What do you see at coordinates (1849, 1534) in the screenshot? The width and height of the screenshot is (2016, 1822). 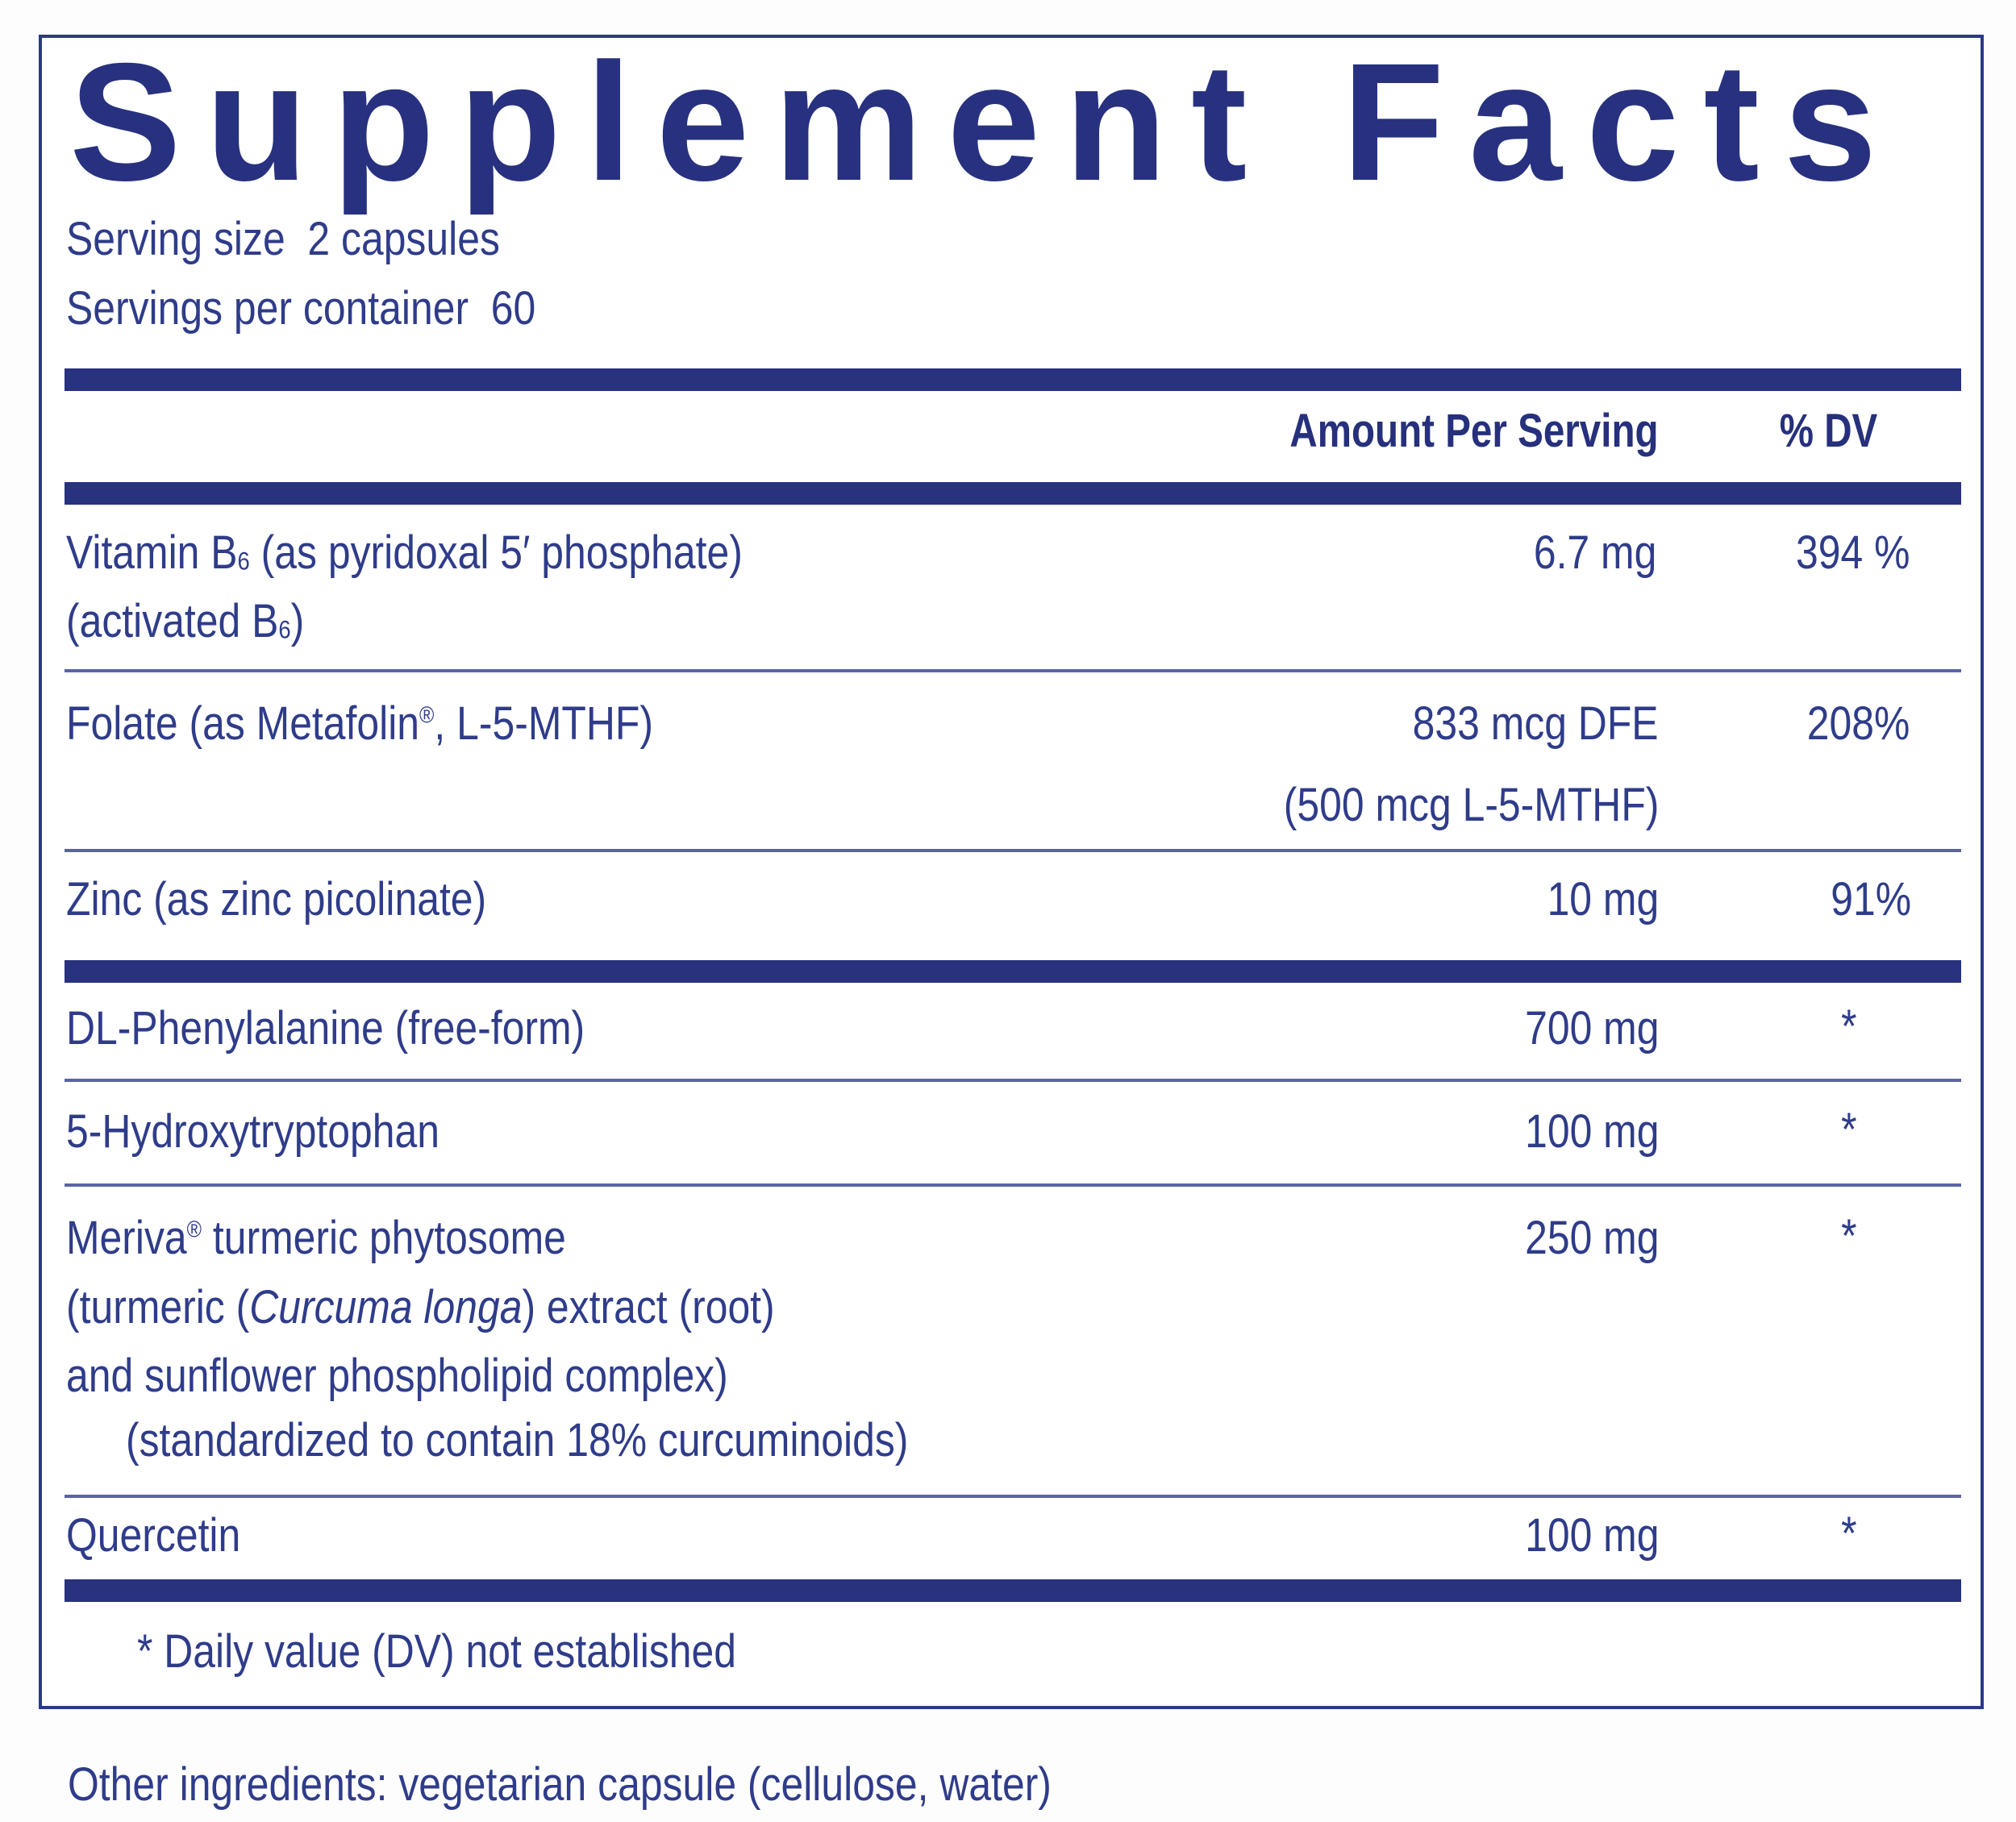 I see `dv-quercetin: *` at bounding box center [1849, 1534].